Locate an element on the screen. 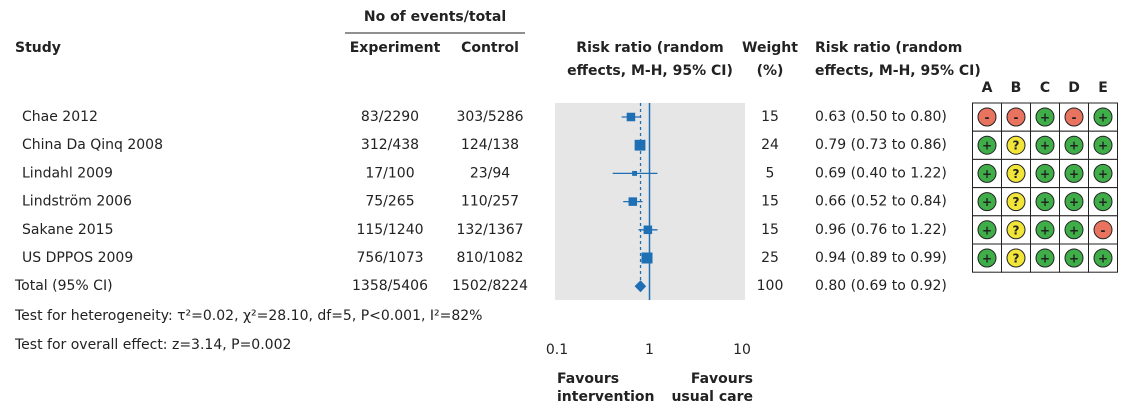  header: Experiment is located at coordinates (395, 48).